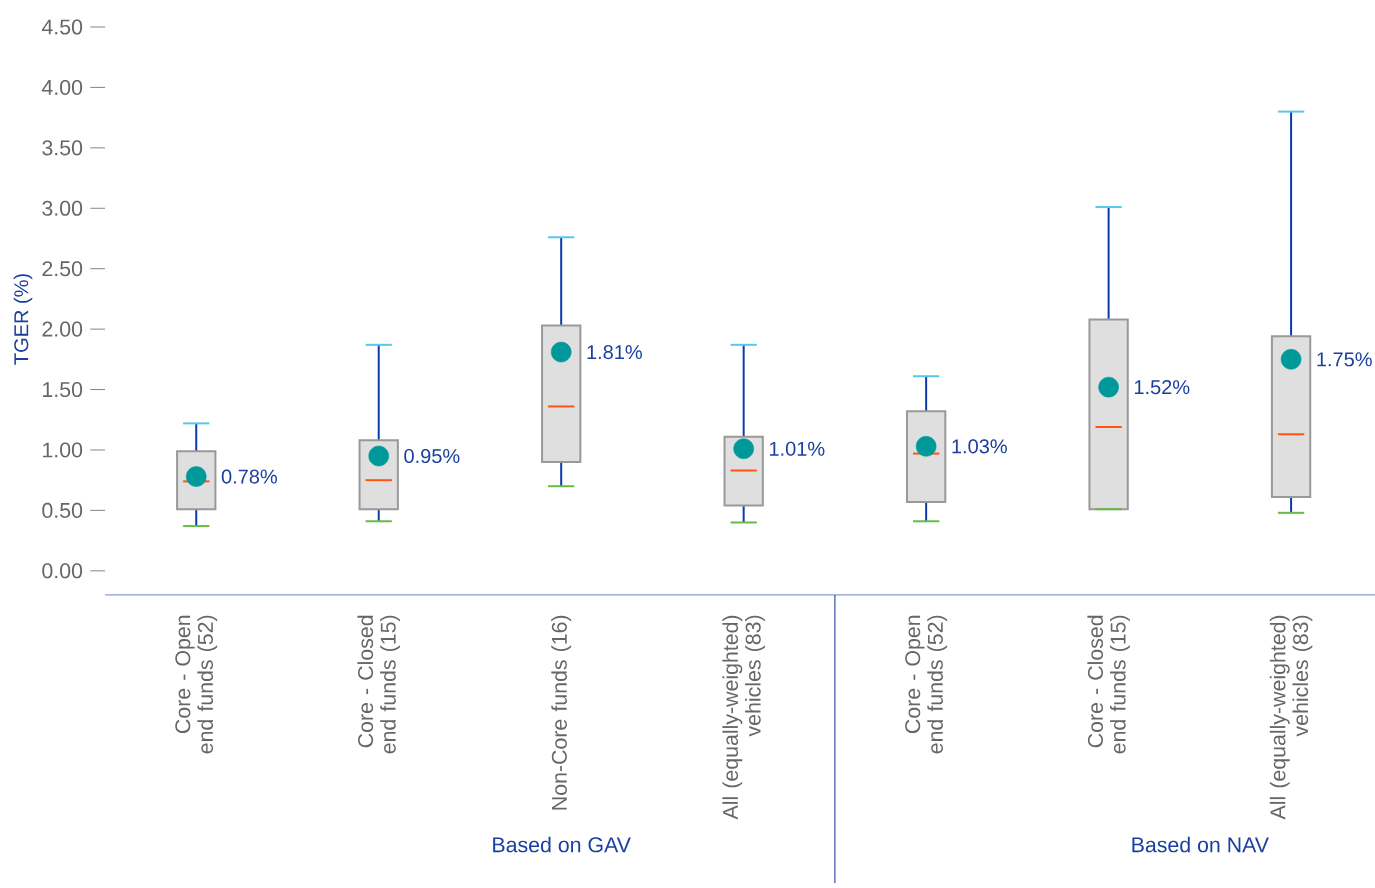 The height and width of the screenshot is (888, 1375). What do you see at coordinates (23, 319) in the screenshot?
I see `y-axis-title: TGER (%)` at bounding box center [23, 319].